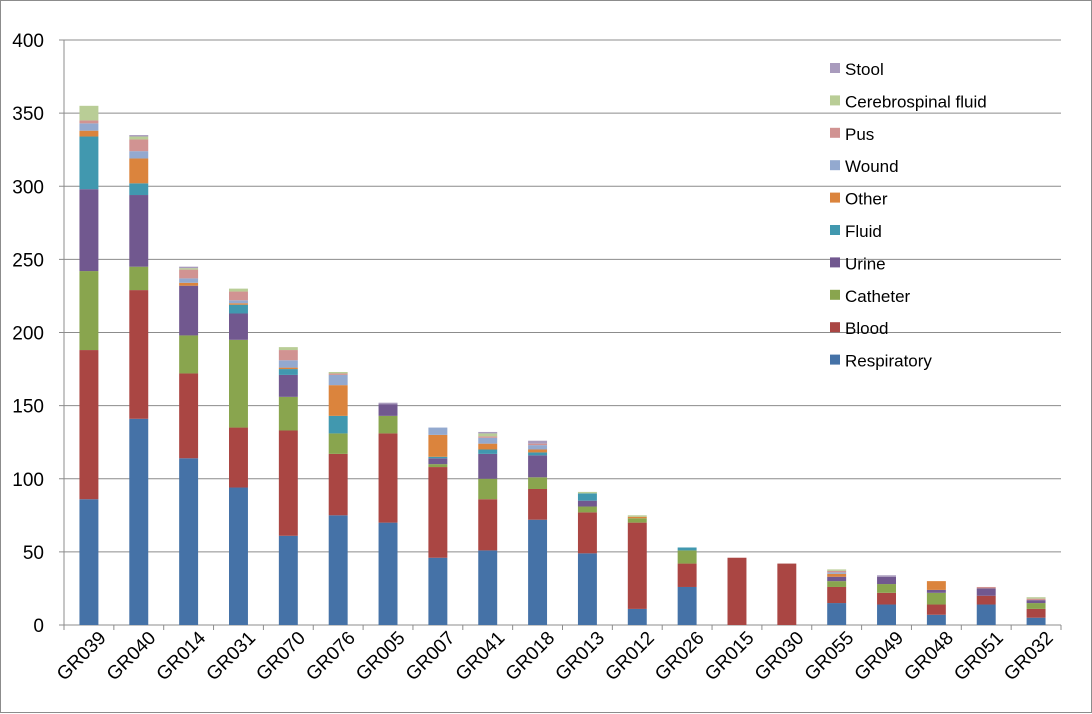 Image resolution: width=1092 pixels, height=714 pixels. What do you see at coordinates (936, 619) in the screenshot?
I see `bar-segment-gr048-respiratory` at bounding box center [936, 619].